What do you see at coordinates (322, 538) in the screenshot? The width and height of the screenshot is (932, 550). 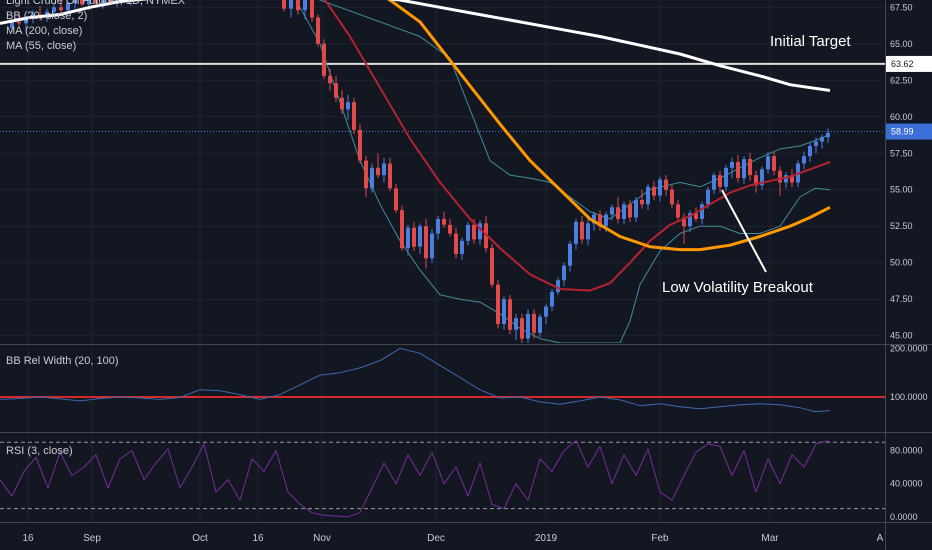 I see `x-tick-label: Nov` at bounding box center [322, 538].